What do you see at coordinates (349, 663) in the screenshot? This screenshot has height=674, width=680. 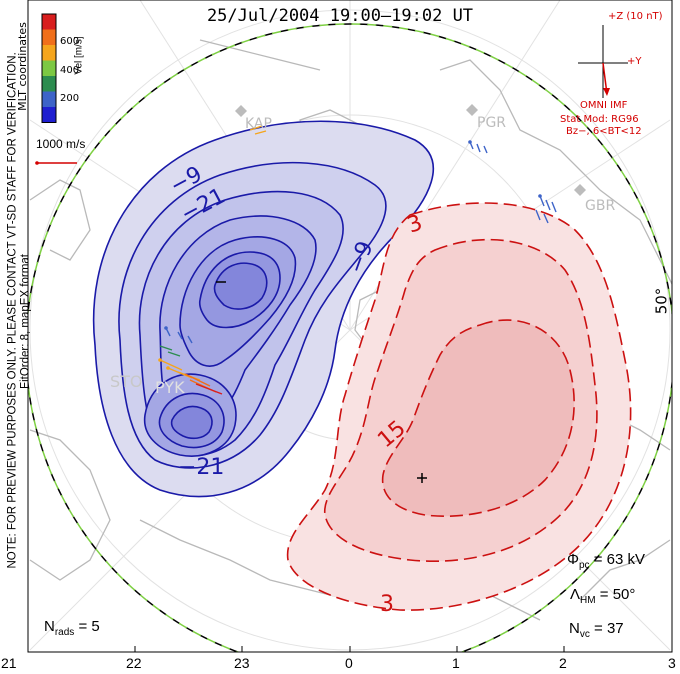 I see `mlt-label-0: 0` at bounding box center [349, 663].